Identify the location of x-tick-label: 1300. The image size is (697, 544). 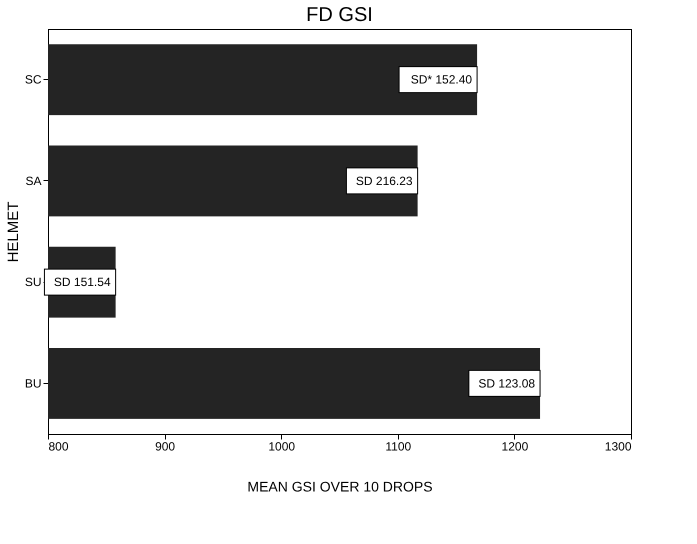
(618, 447).